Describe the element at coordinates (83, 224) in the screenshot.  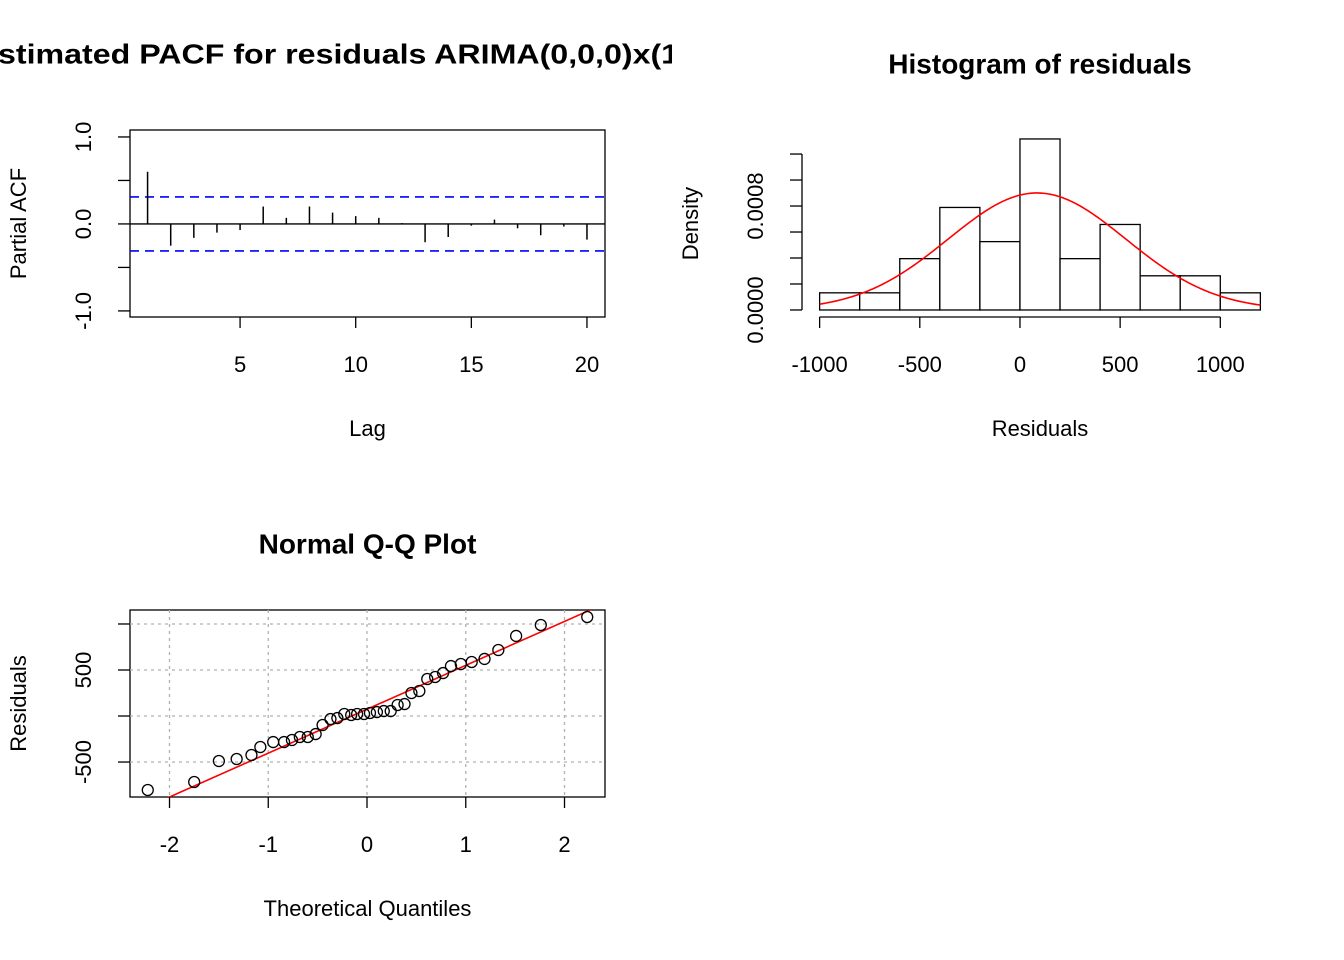
I see `y-tick-label: 0.0` at that location.